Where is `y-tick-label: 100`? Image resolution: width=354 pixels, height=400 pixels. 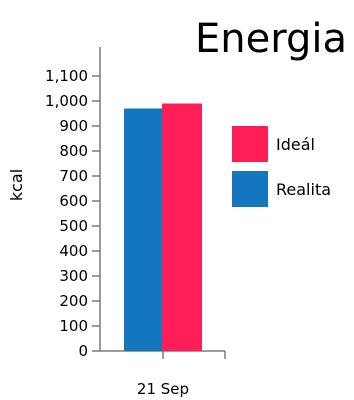
y-tick-label: 100 is located at coordinates (73, 326).